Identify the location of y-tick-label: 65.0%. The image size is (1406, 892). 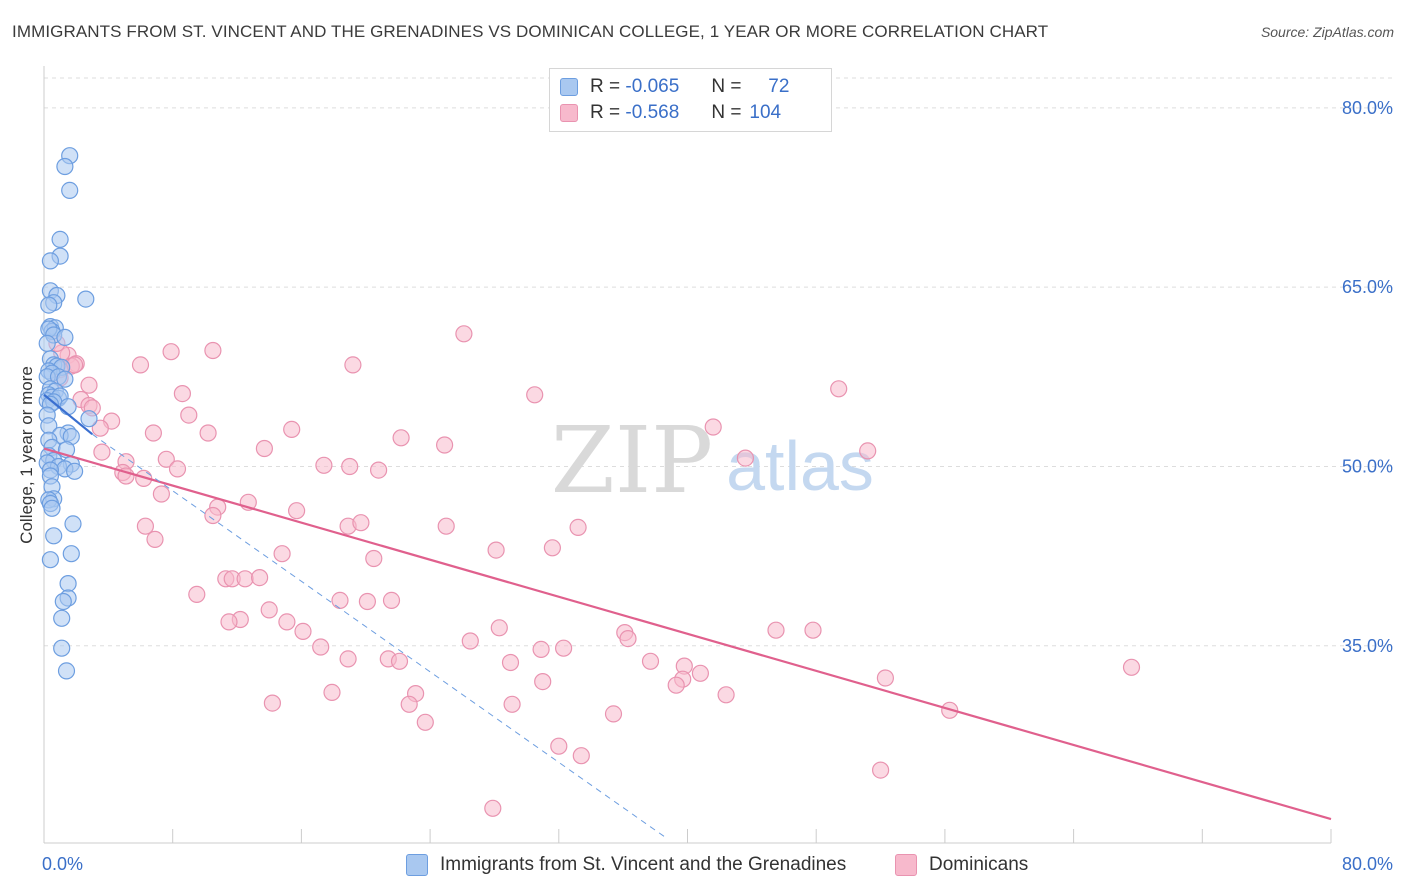
(1367, 287).